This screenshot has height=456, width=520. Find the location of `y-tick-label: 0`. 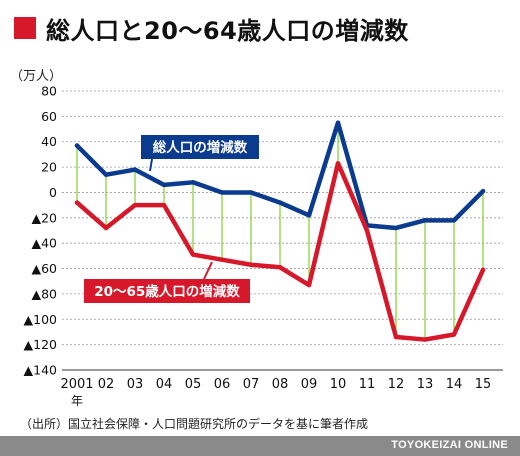

y-tick-label: 0 is located at coordinates (53, 192).